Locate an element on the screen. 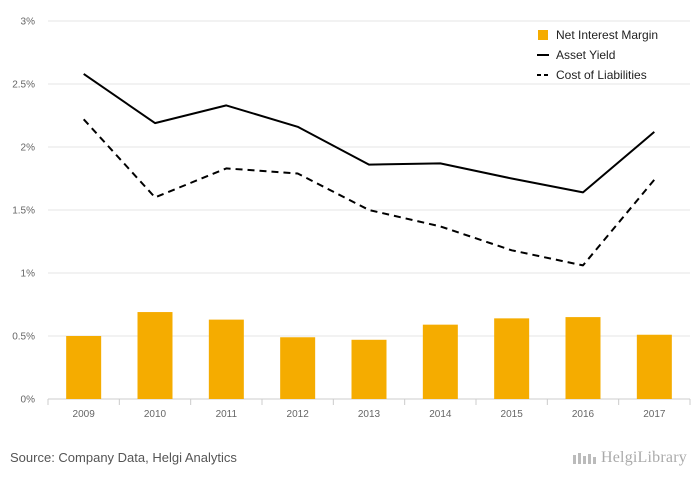  y-tick-label: 0% is located at coordinates (28, 400).